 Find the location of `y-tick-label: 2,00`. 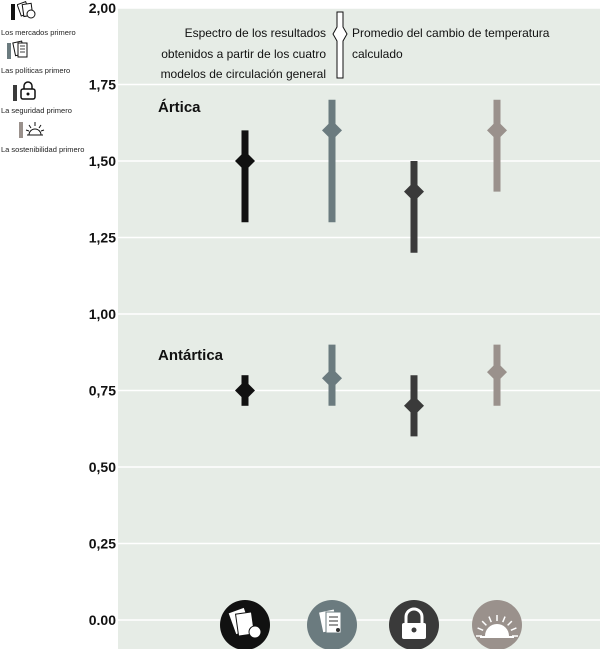

y-tick-label: 2,00 is located at coordinates (102, 8).